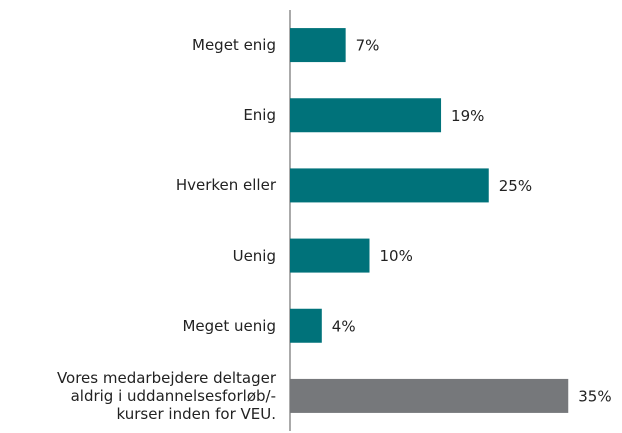  What do you see at coordinates (396, 256) in the screenshot?
I see `value-label: 10%` at bounding box center [396, 256].